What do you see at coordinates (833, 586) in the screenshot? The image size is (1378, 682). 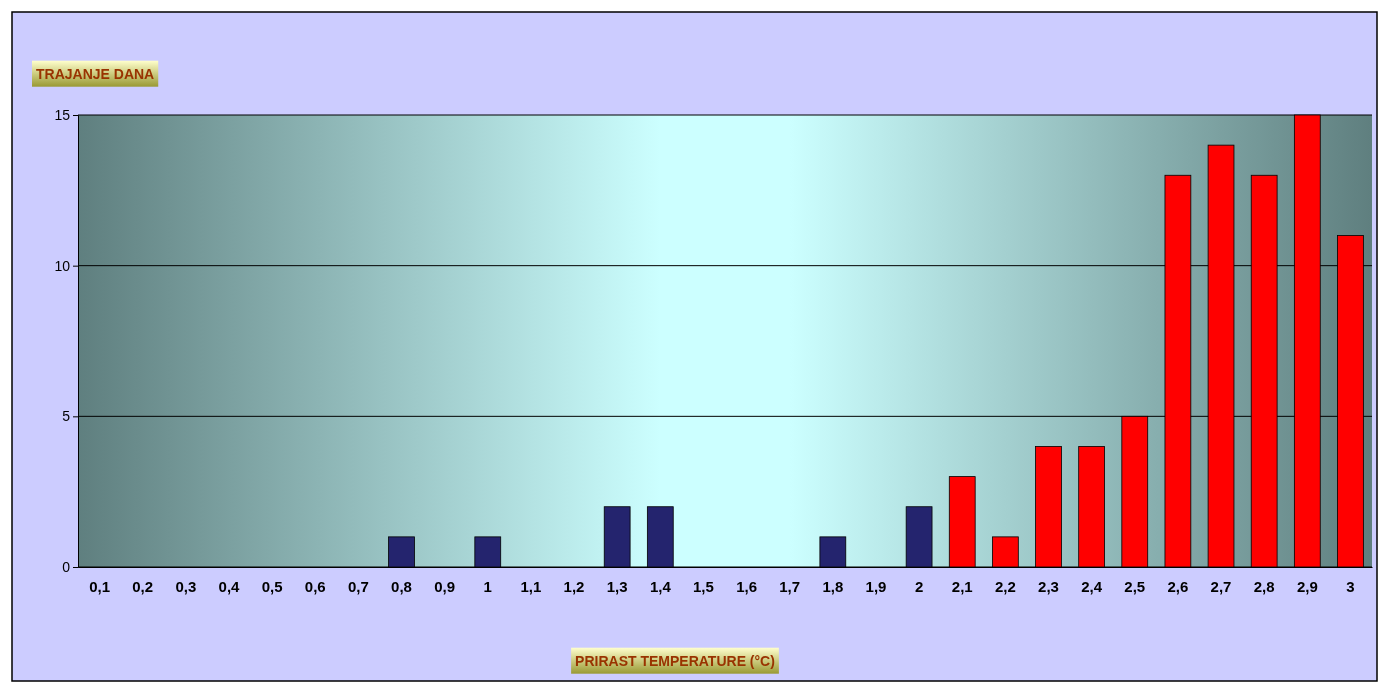 I see `x-tick-label: 1,8` at bounding box center [833, 586].